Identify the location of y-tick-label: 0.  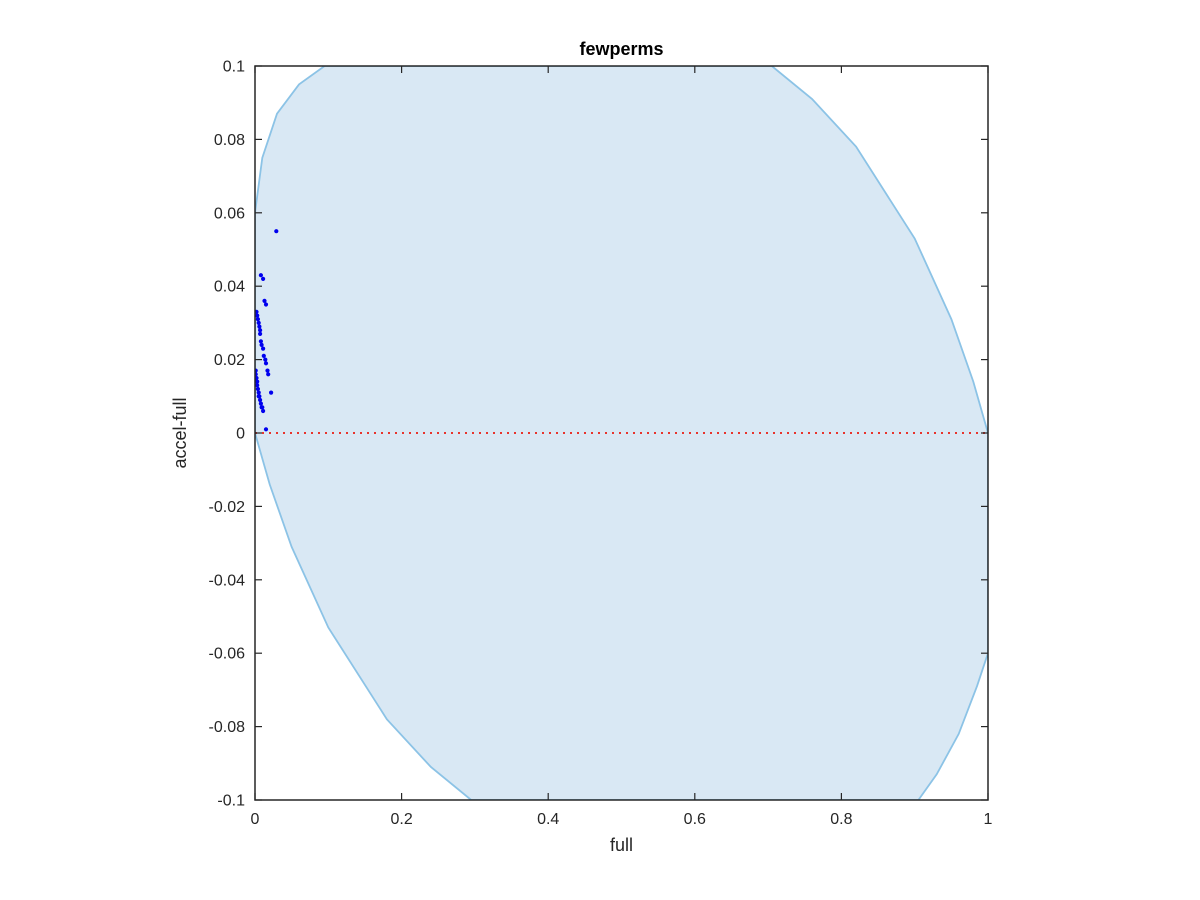
(240, 434).